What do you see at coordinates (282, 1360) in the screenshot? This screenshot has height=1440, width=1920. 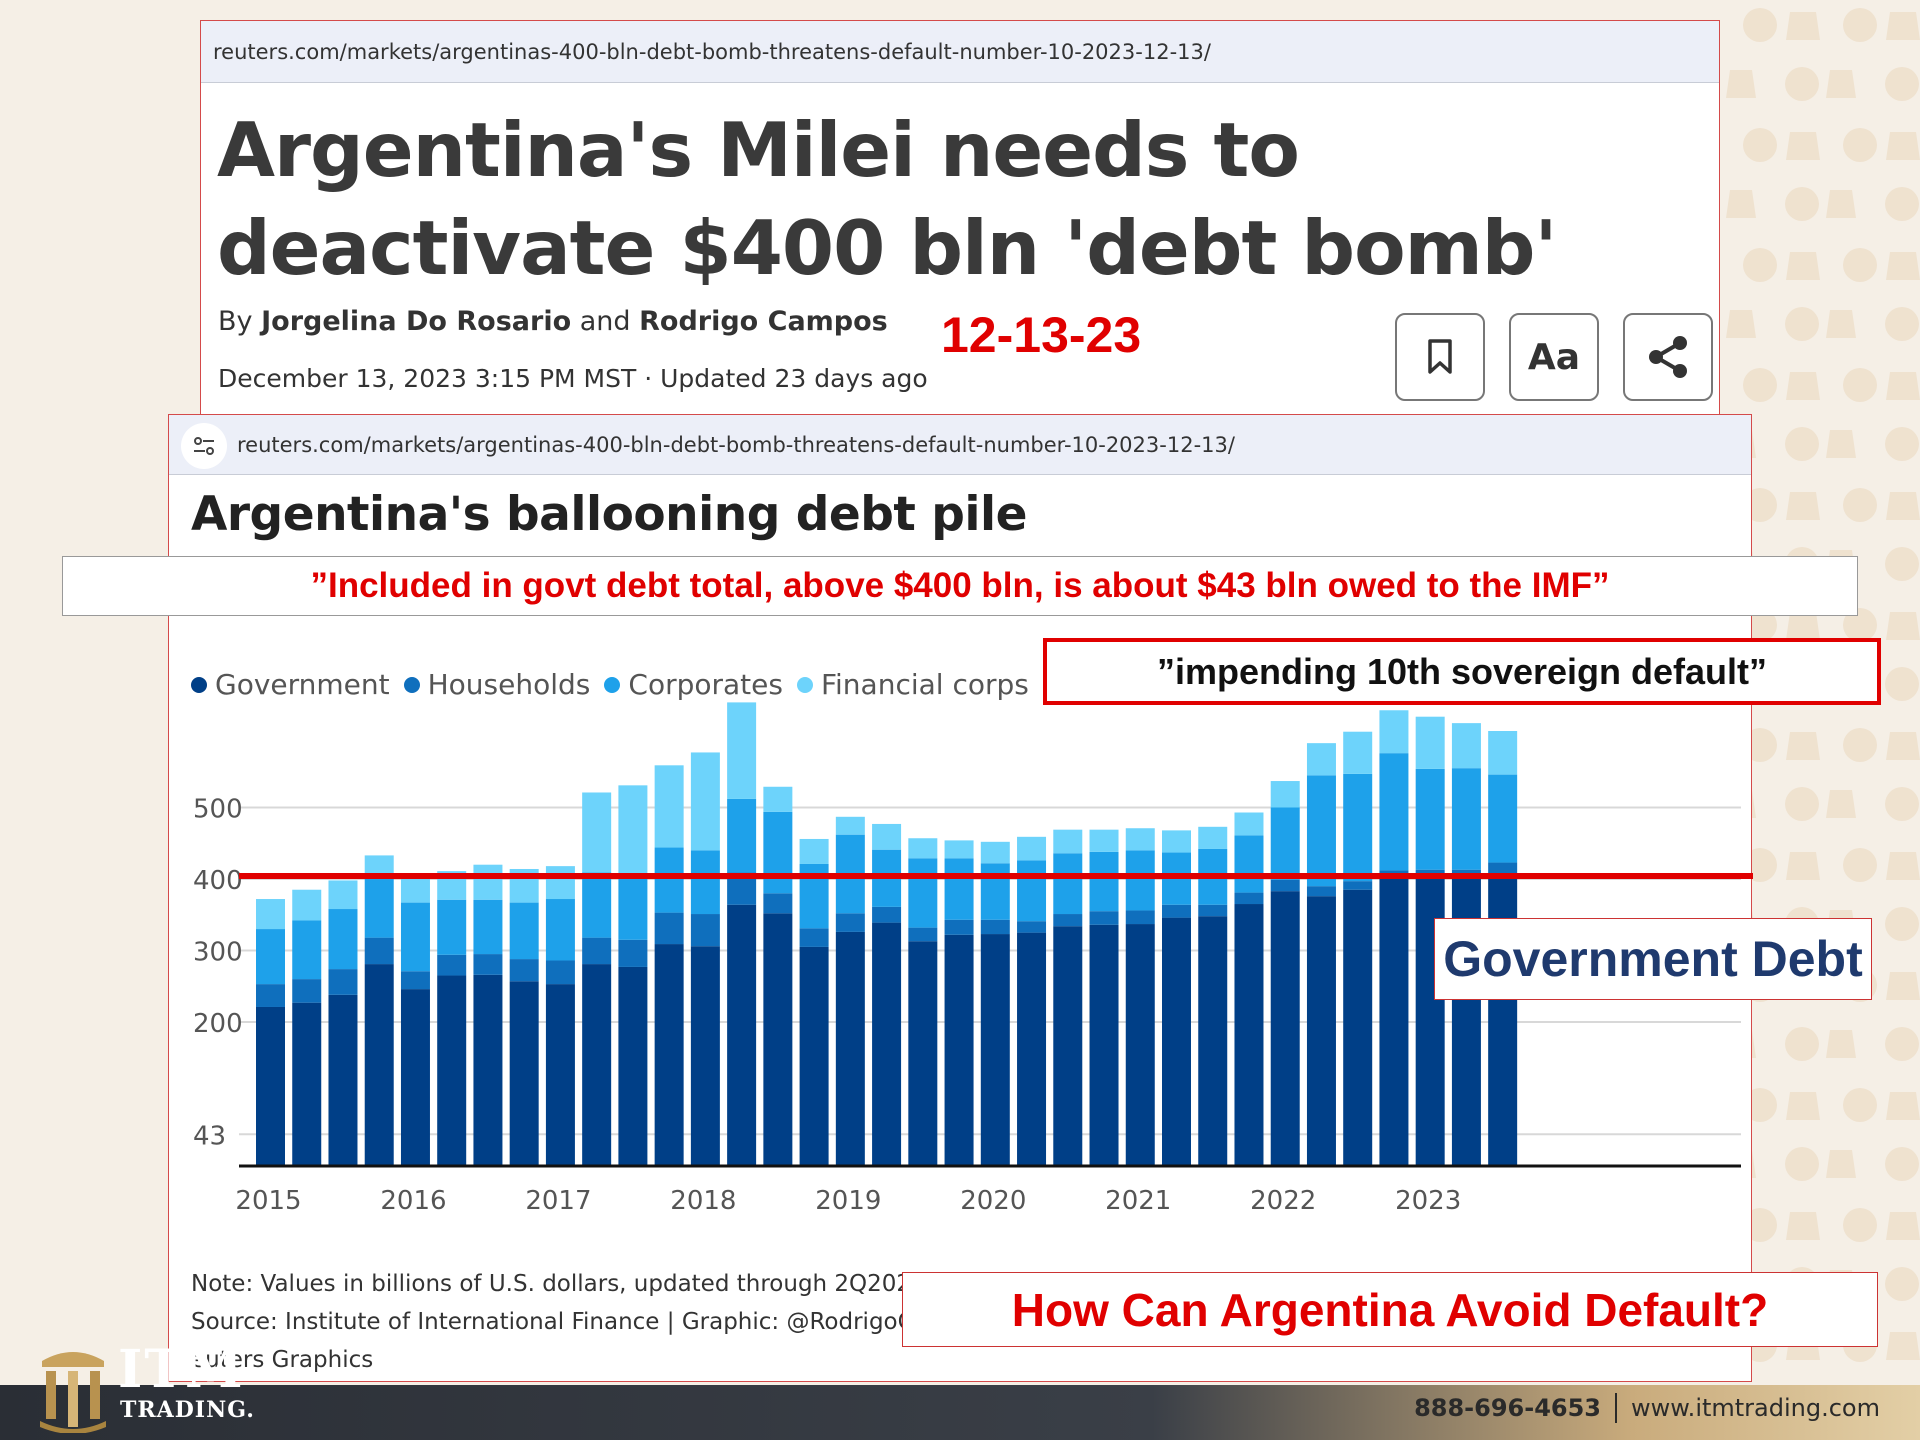 I see `note-line-3: euters Graphics` at bounding box center [282, 1360].